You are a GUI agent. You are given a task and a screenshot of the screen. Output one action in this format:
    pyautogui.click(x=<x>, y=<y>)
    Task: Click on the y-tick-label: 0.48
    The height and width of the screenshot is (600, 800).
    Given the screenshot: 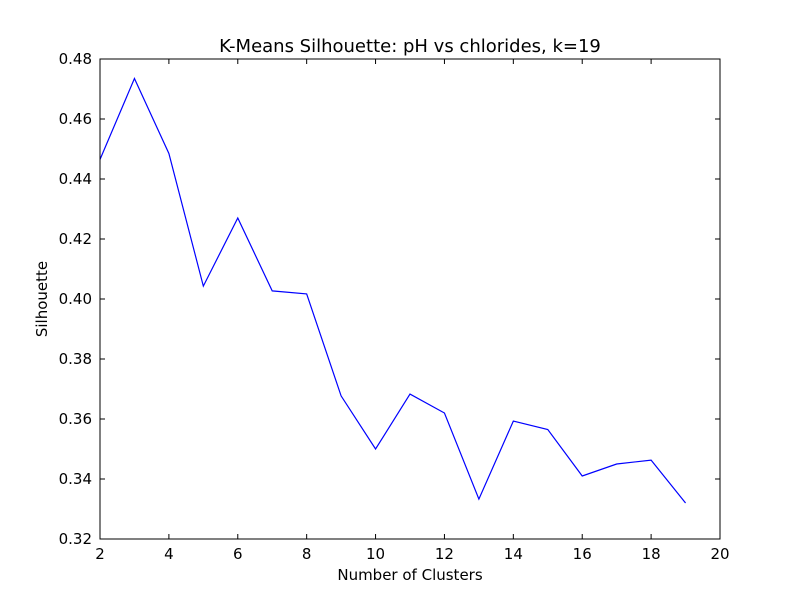 What is the action you would take?
    pyautogui.click(x=75, y=59)
    